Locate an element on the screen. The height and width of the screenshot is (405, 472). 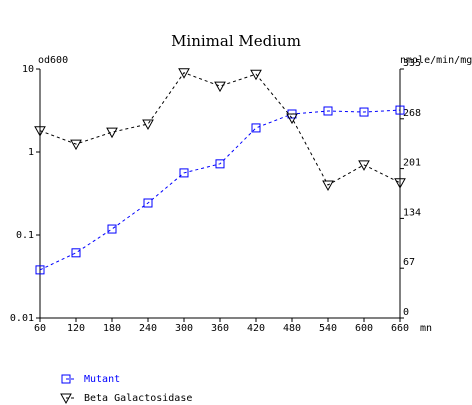
x-tick-label: 300 is located at coordinates (184, 328).